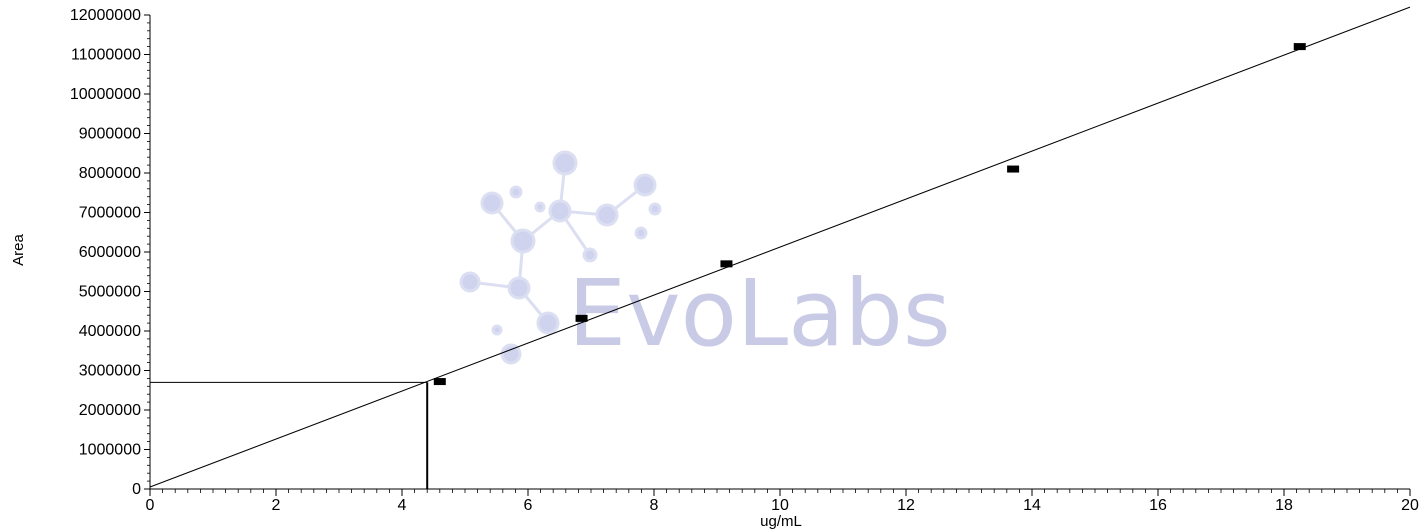 The image size is (1421, 531). Describe the element at coordinates (780, 505) in the screenshot. I see `x-tick-label: 10` at that location.